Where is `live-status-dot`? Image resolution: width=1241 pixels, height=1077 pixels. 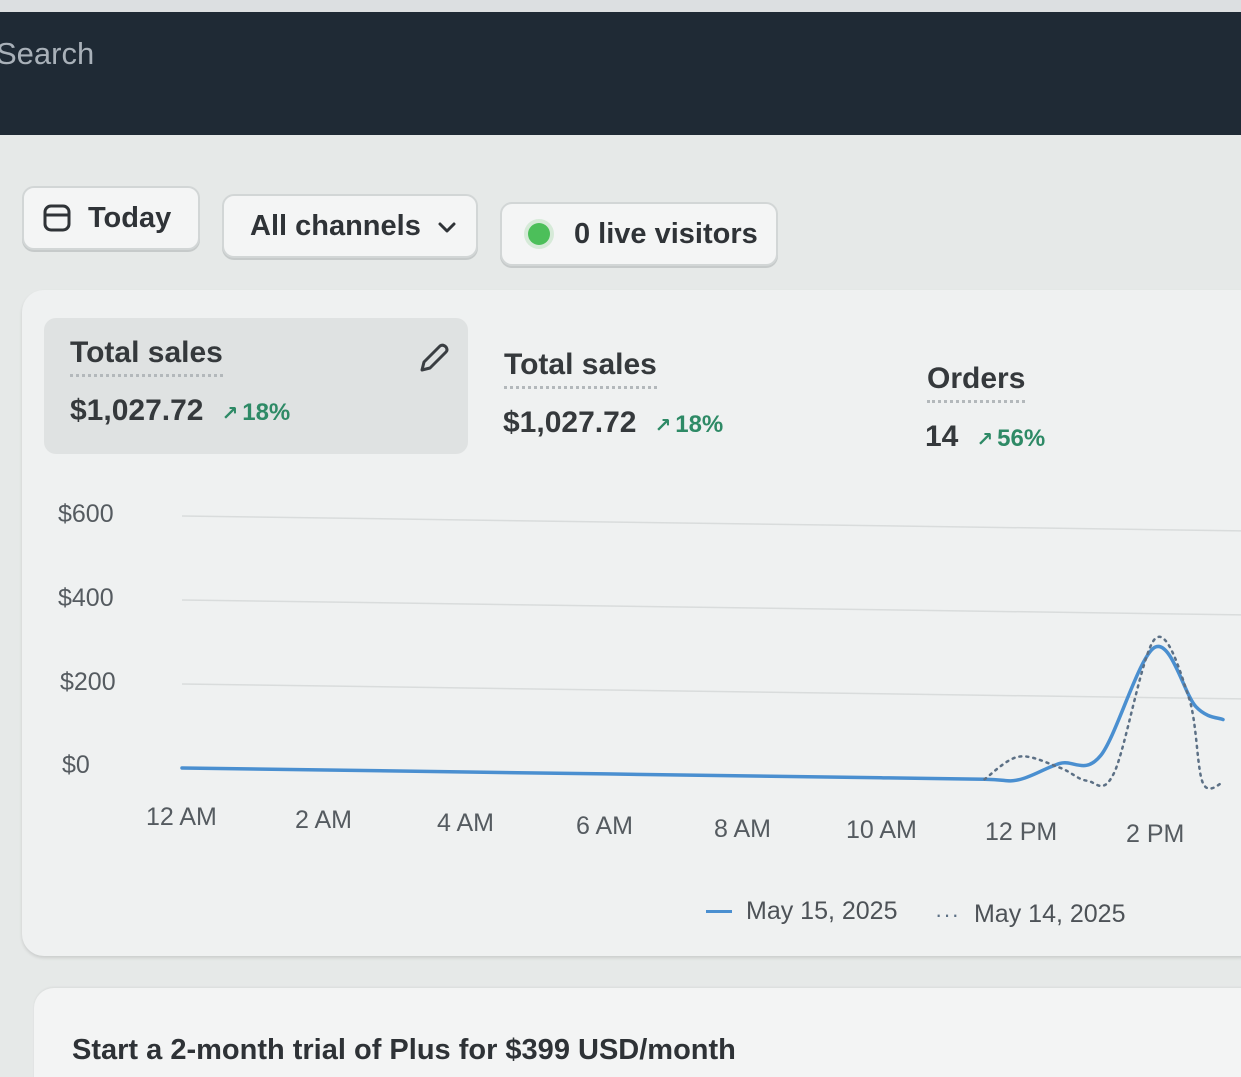
live-status-dot is located at coordinates (539, 234).